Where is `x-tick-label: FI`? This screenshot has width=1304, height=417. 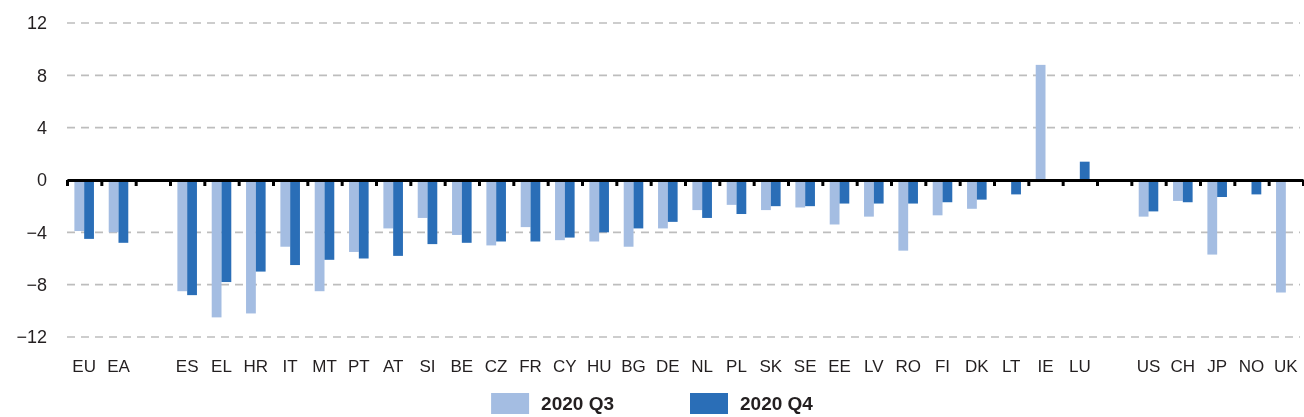
x-tick-label: FI is located at coordinates (942, 367).